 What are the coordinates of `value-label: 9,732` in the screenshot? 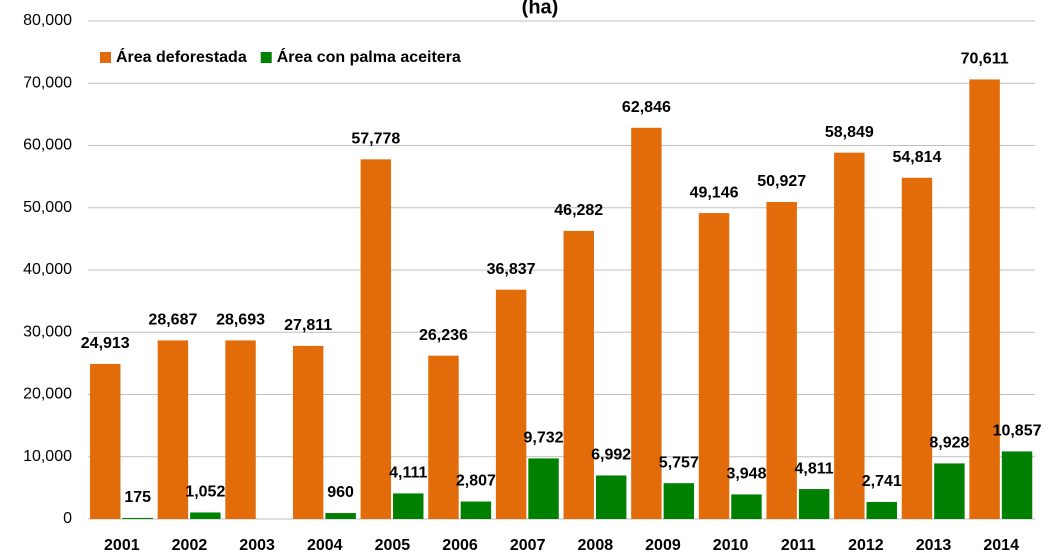 It's located at (544, 438).